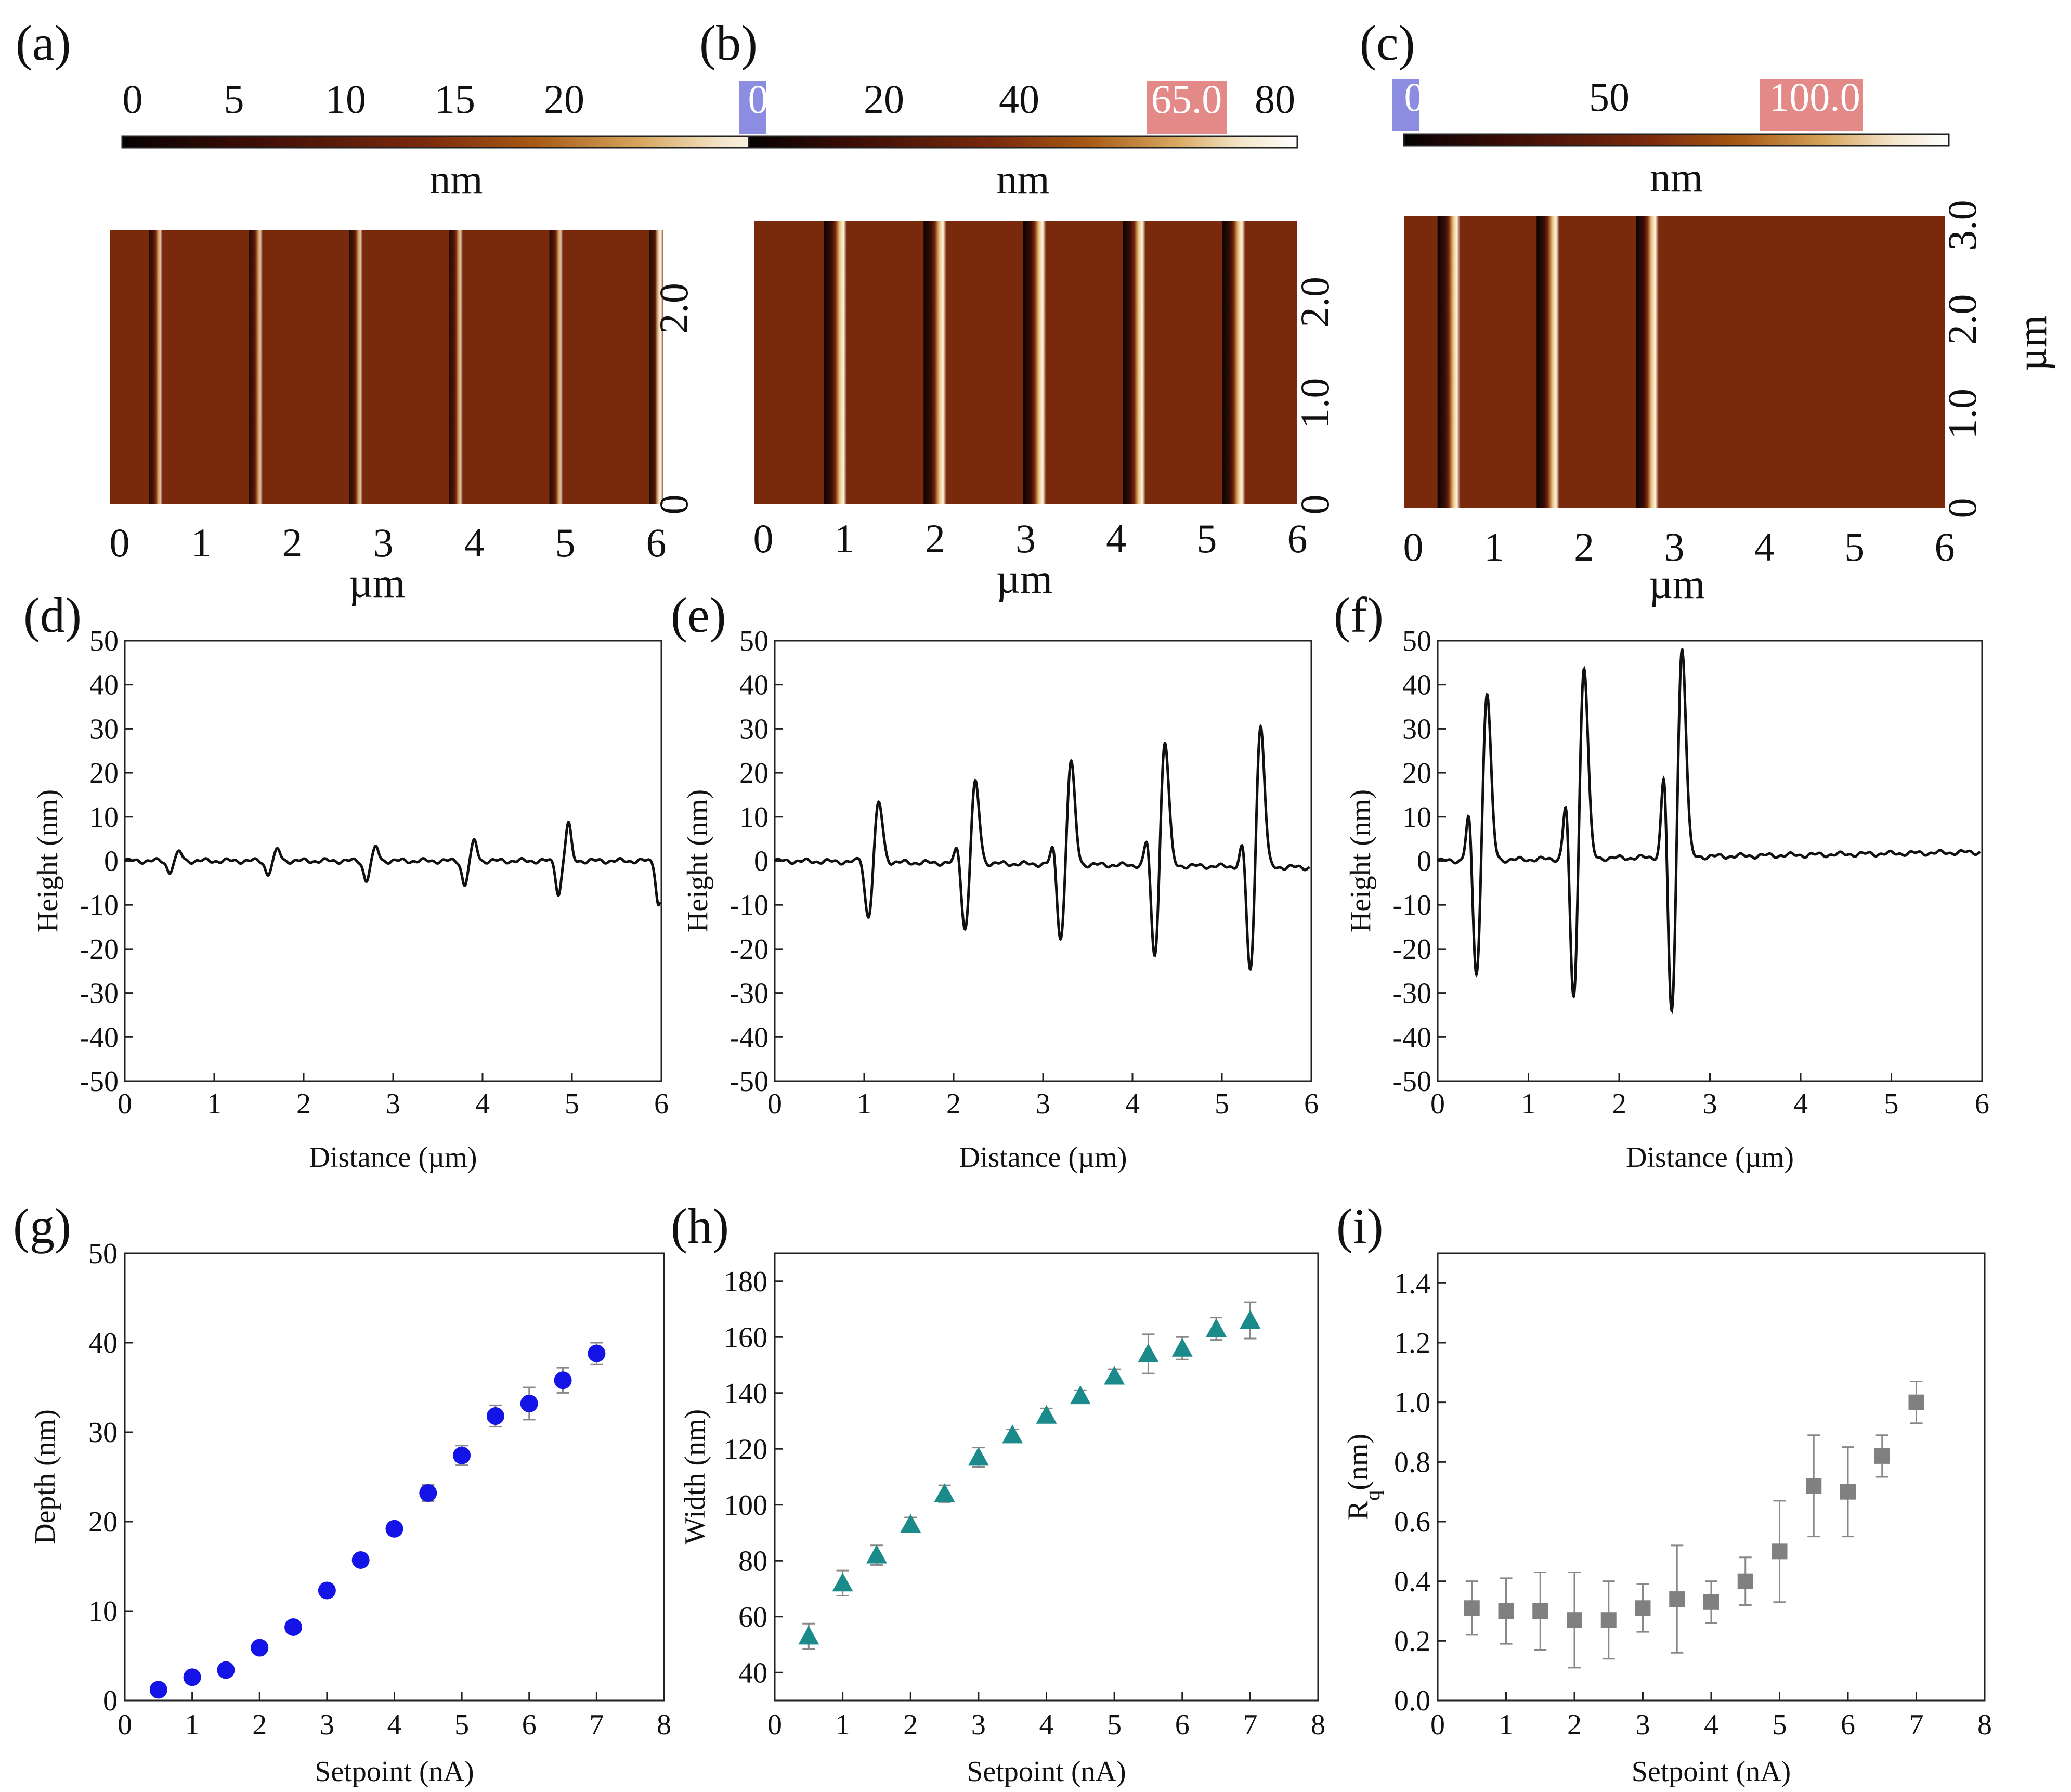 This screenshot has width=2071, height=1792. I want to click on y-axis-title: Height (nm), so click(698, 860).